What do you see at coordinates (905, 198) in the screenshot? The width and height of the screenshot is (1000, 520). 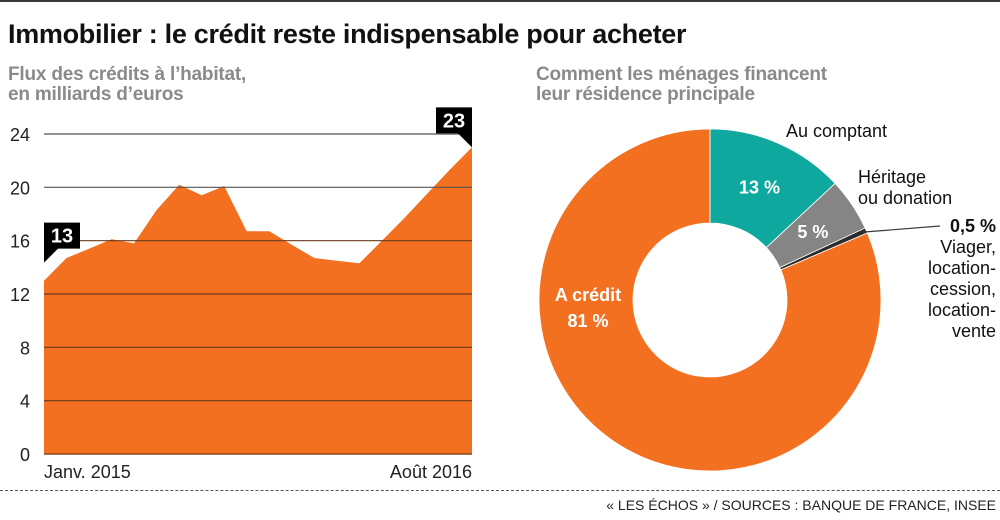 I see `legend-label-heritage-line-2: ou donation` at bounding box center [905, 198].